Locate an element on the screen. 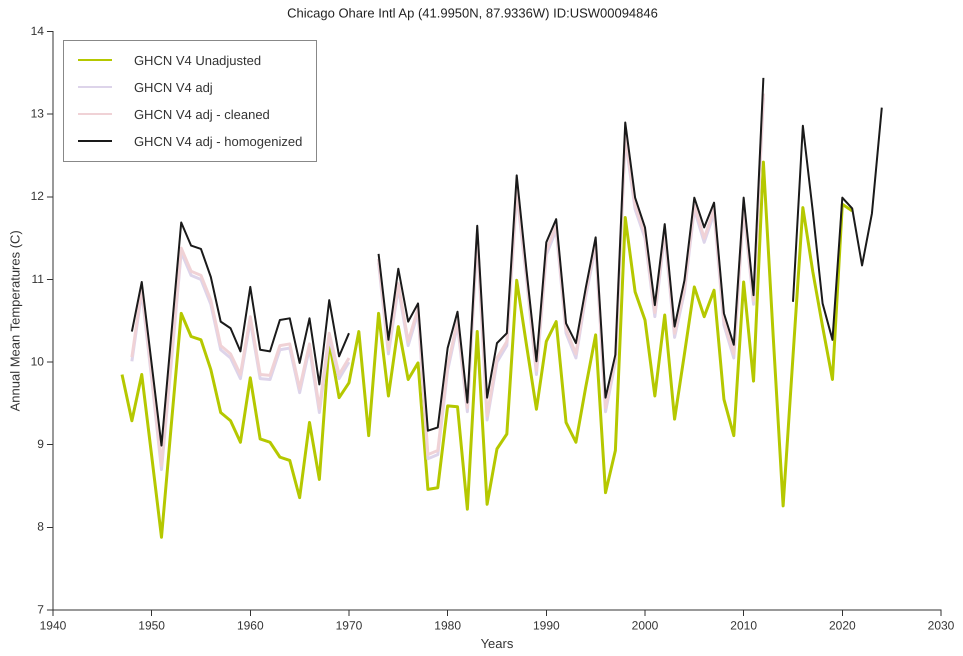 The width and height of the screenshot is (963, 656). legend-label: GHCN V4 adj - cleaned is located at coordinates (202, 114).